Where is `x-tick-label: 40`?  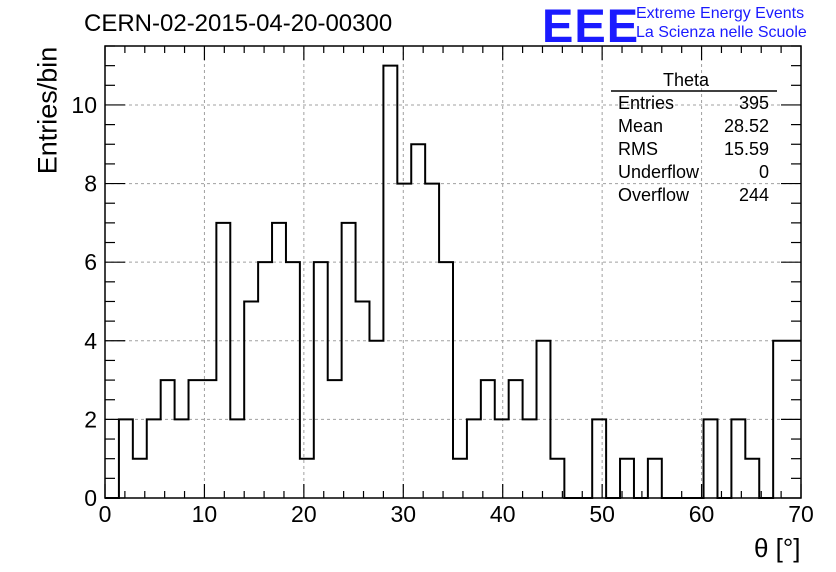
x-tick-label: 40 is located at coordinates (503, 514).